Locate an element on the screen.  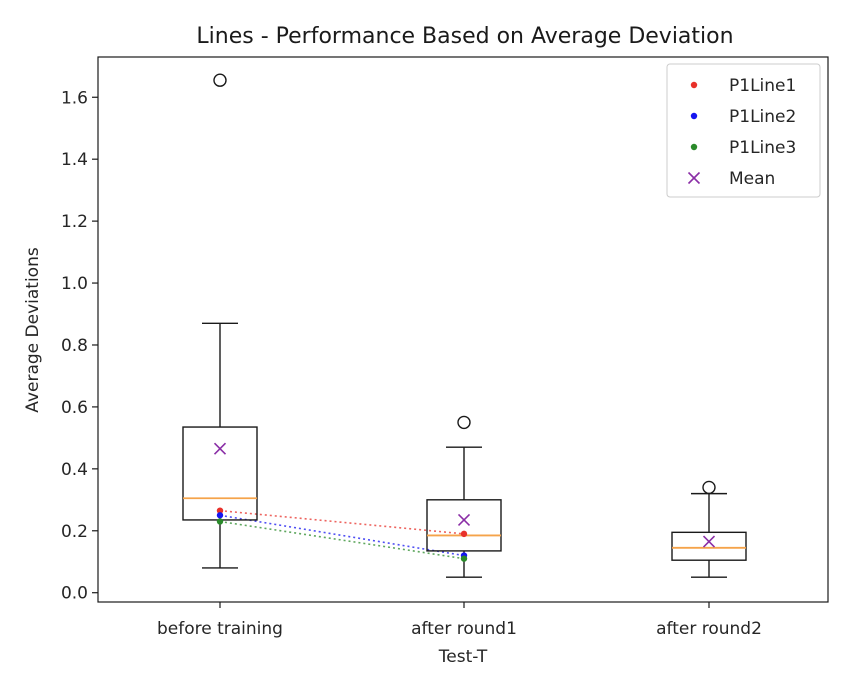
y-tick-label: 0.4 is located at coordinates (74, 470).